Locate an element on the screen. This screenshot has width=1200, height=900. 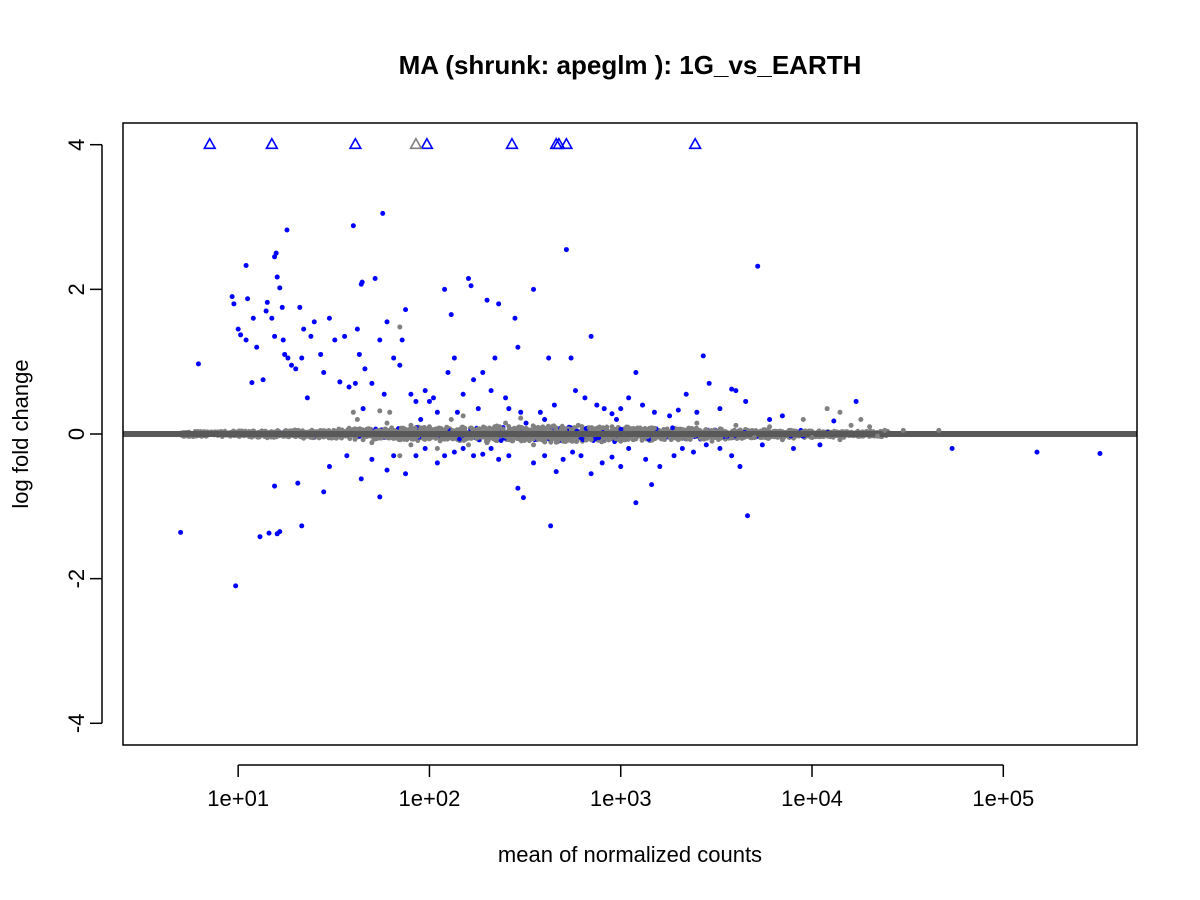
y-tick-label: 0 is located at coordinates (76, 434).